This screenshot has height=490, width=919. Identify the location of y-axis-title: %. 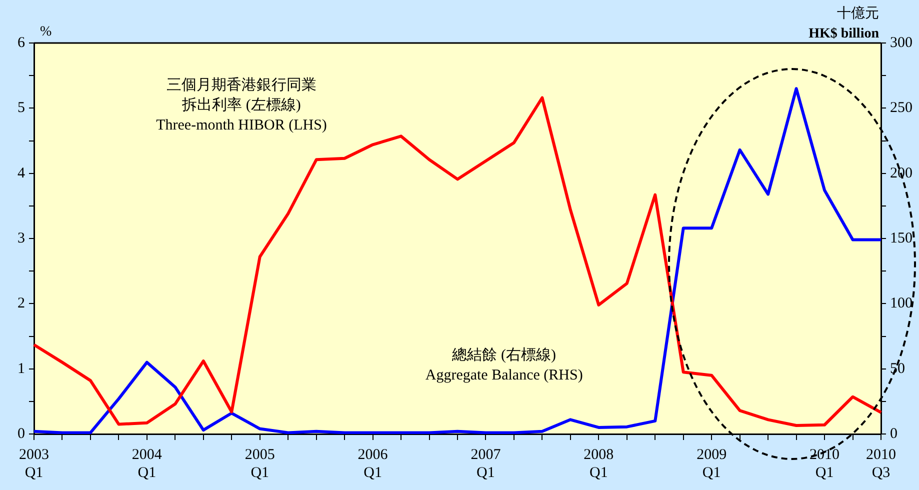
(46, 32).